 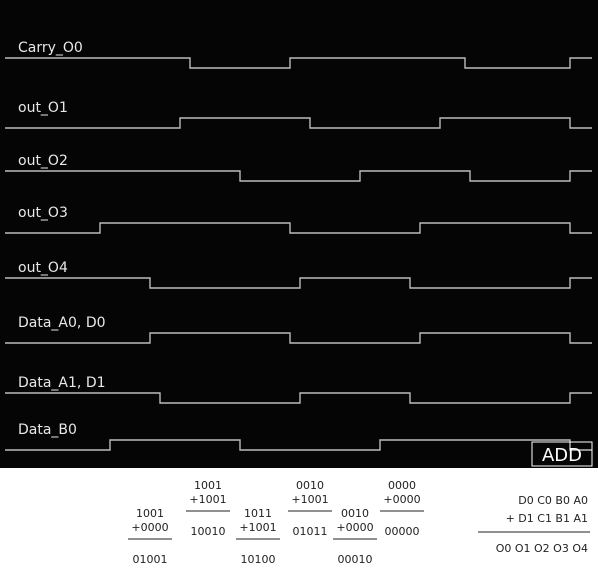 I want to click on legend-result: O0 O1 O2 O3 O4, so click(x=542, y=548).